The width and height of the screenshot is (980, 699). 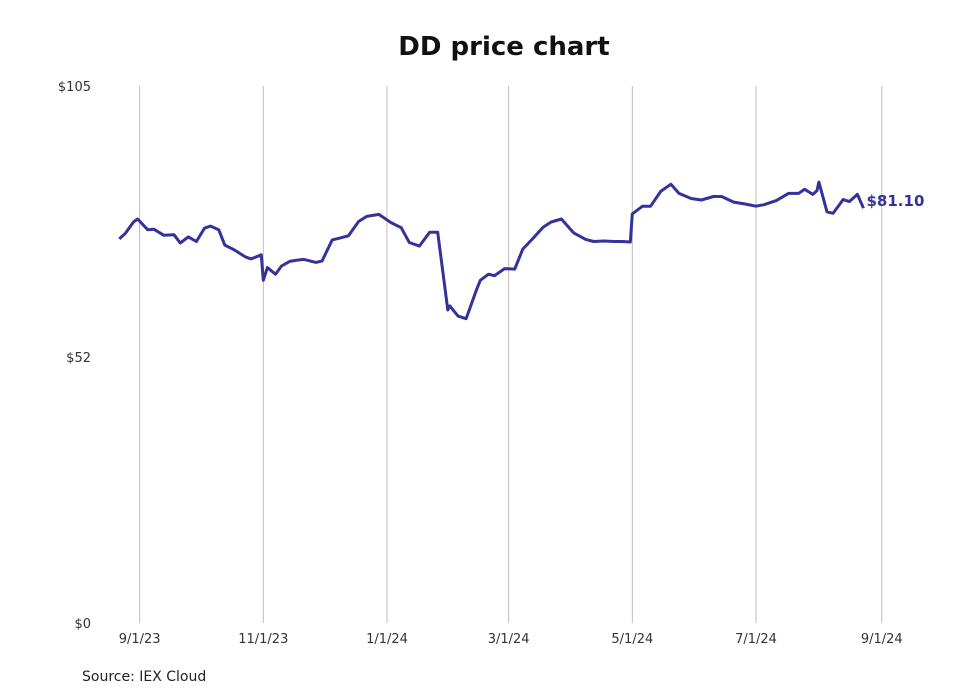 What do you see at coordinates (144, 677) in the screenshot?
I see `source-note: Source: IEX Cloud` at bounding box center [144, 677].